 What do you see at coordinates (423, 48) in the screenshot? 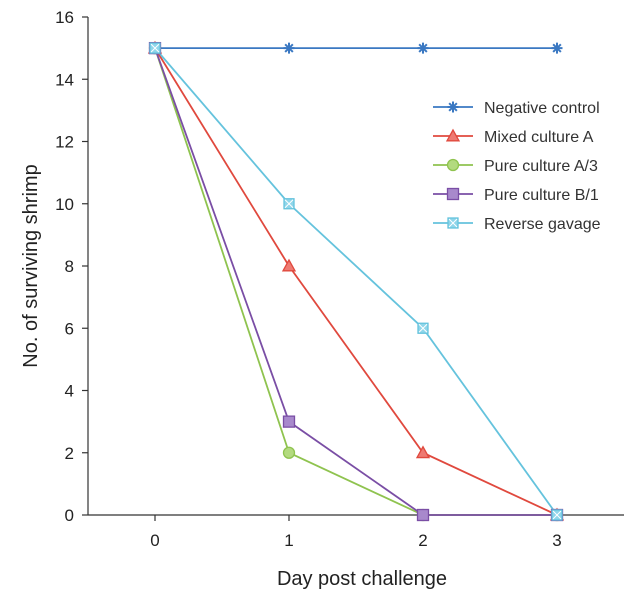
I see `data-point-series-1-x2` at bounding box center [423, 48].